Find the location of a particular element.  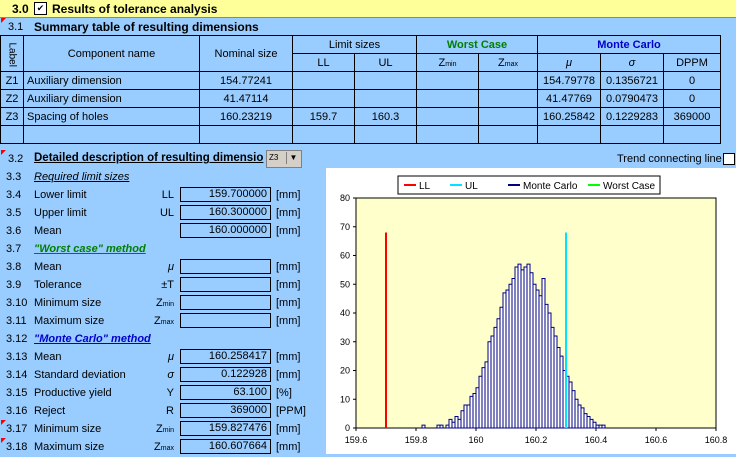

ll-header: LL is located at coordinates (323, 62).